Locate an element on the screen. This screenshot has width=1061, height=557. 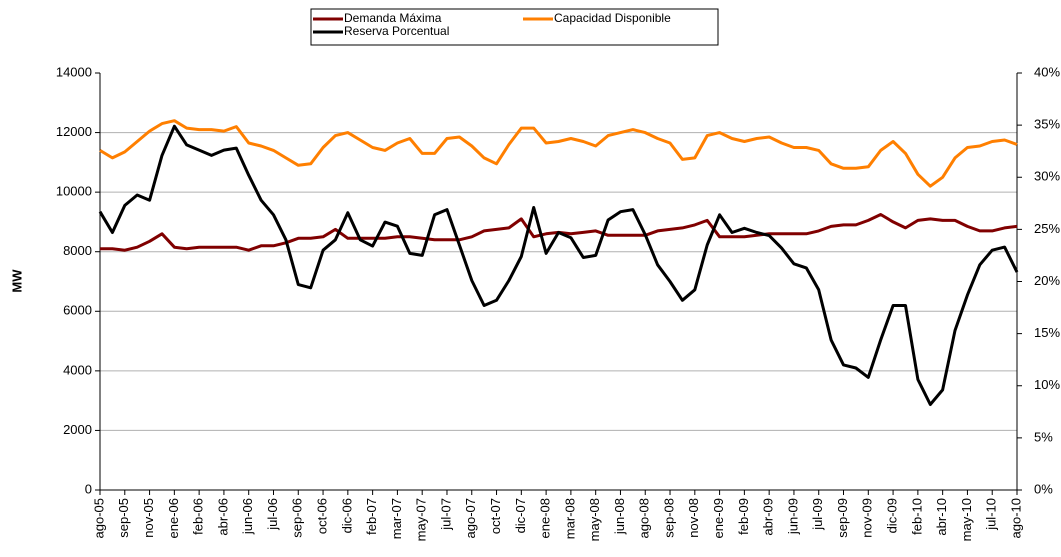
x-tick-label: abr-06 is located at coordinates (222, 517).